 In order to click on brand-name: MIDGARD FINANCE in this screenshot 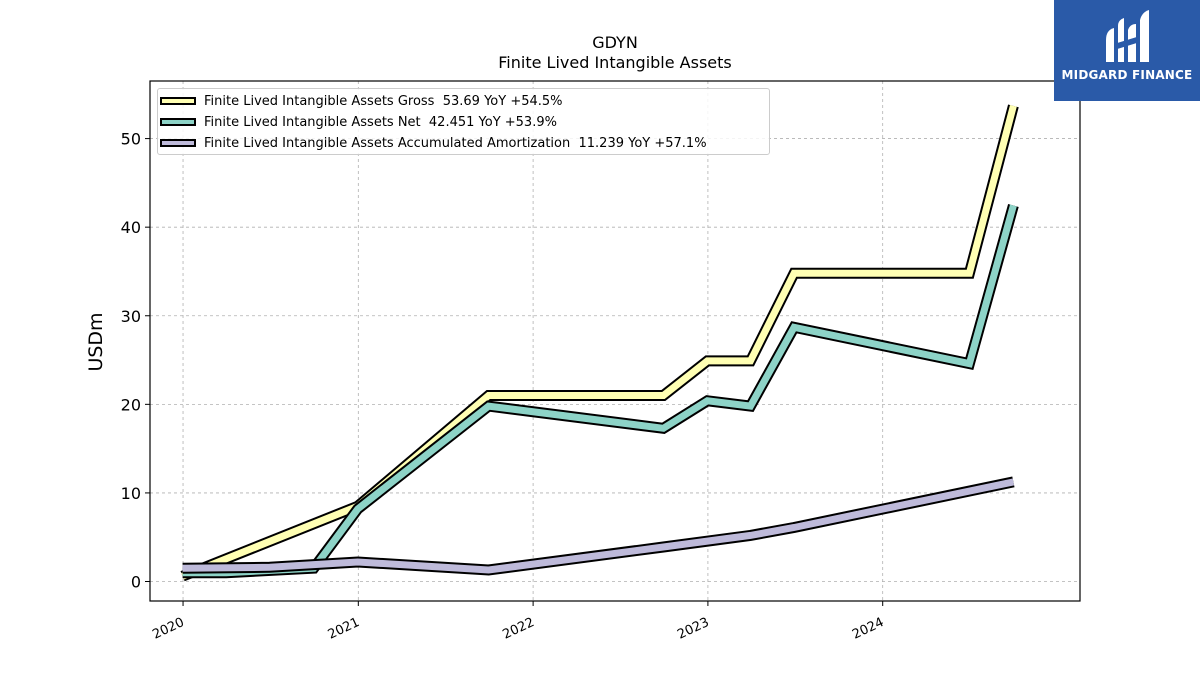, I will do `click(1127, 75)`.